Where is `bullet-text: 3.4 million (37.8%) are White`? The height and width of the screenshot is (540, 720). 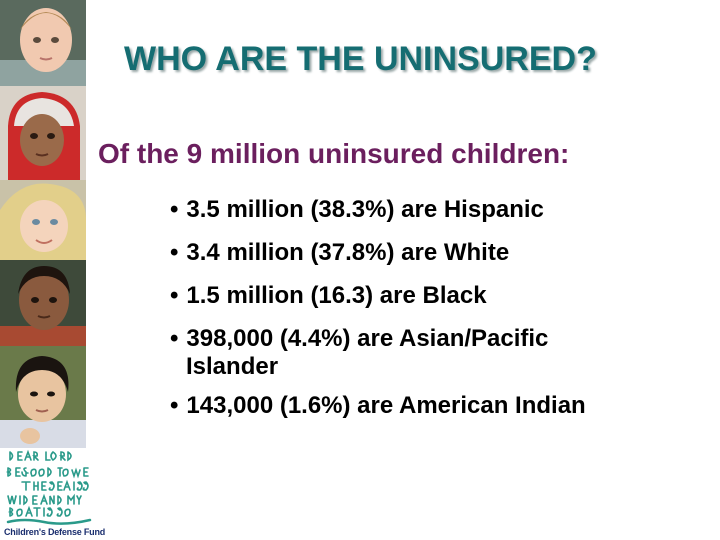 bullet-text: 3.4 million (37.8%) are White is located at coordinates (348, 252).